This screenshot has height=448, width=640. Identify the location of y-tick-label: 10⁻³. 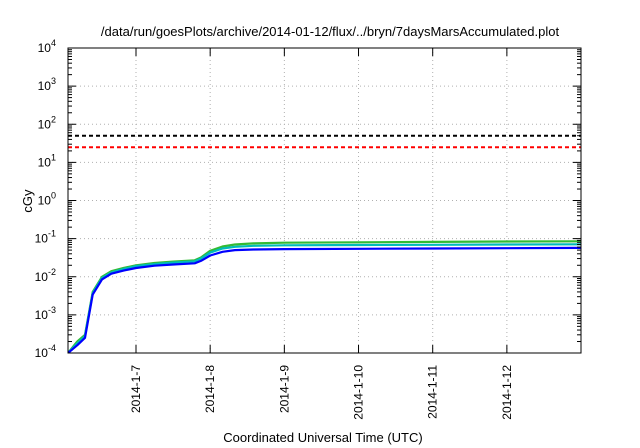
(45, 313).